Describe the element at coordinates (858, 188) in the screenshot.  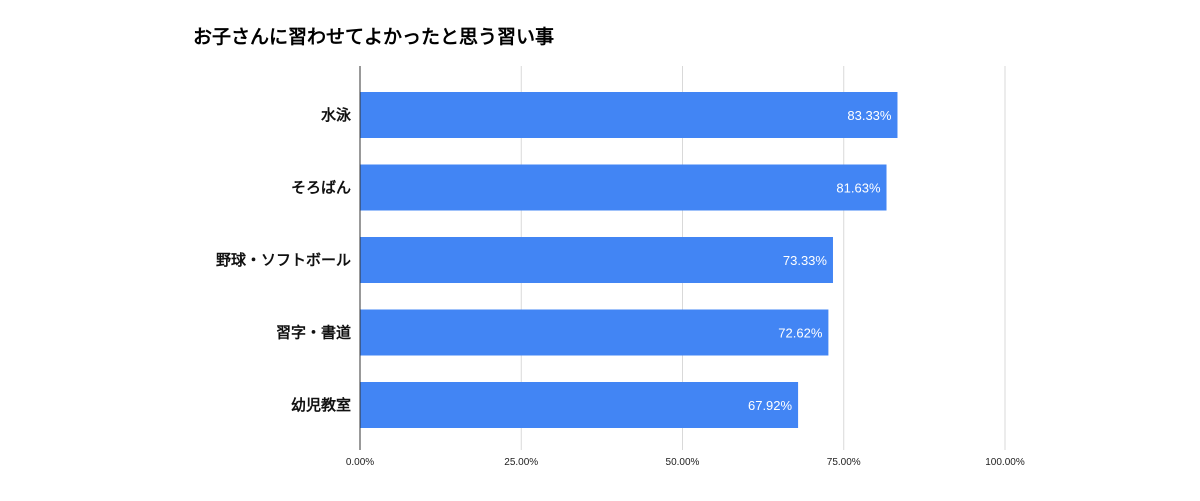
I see `data-label: 81.63%` at that location.